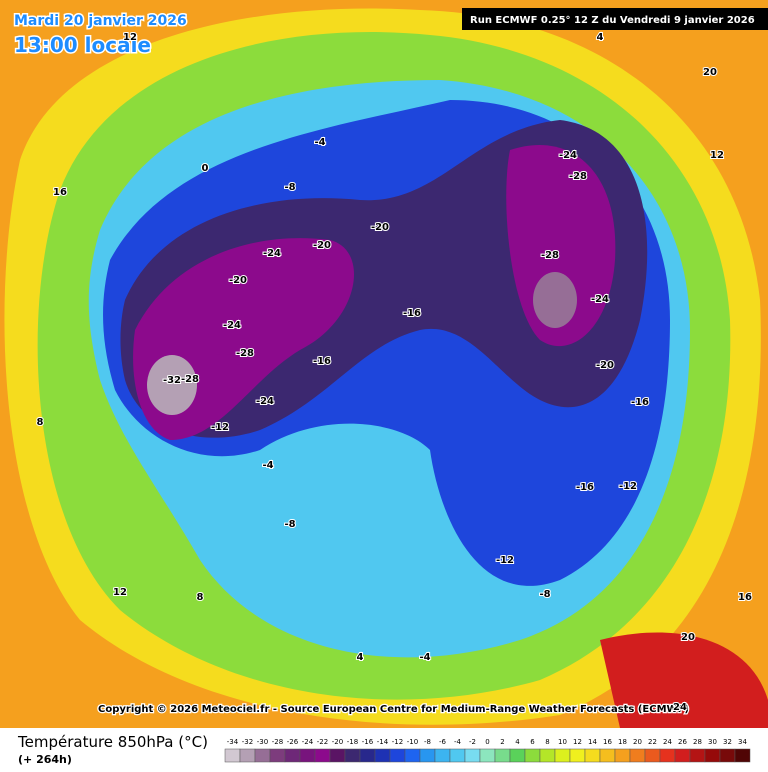  I want to click on scale-label: 22, so click(652, 742).